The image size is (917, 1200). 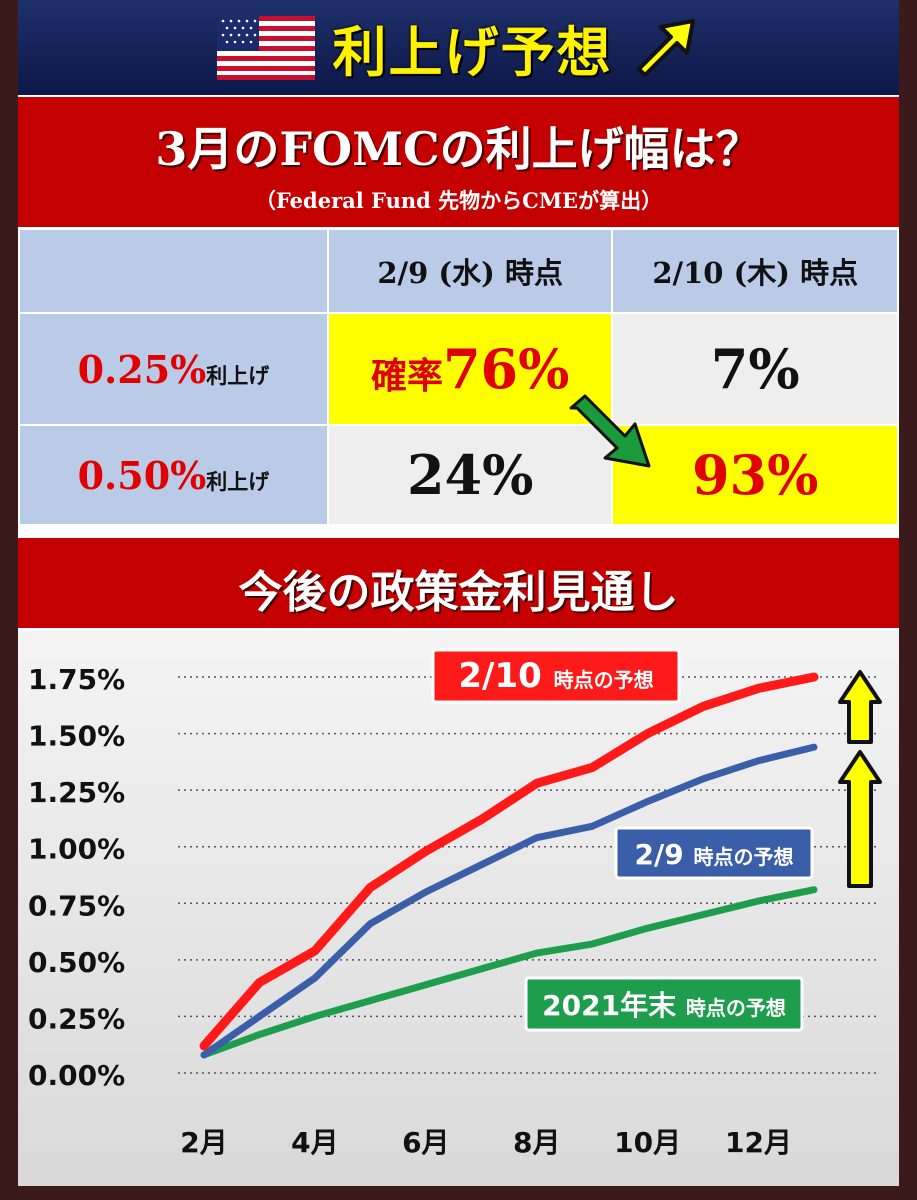 I want to click on x-tick-label: 12月, so click(x=758, y=1142).